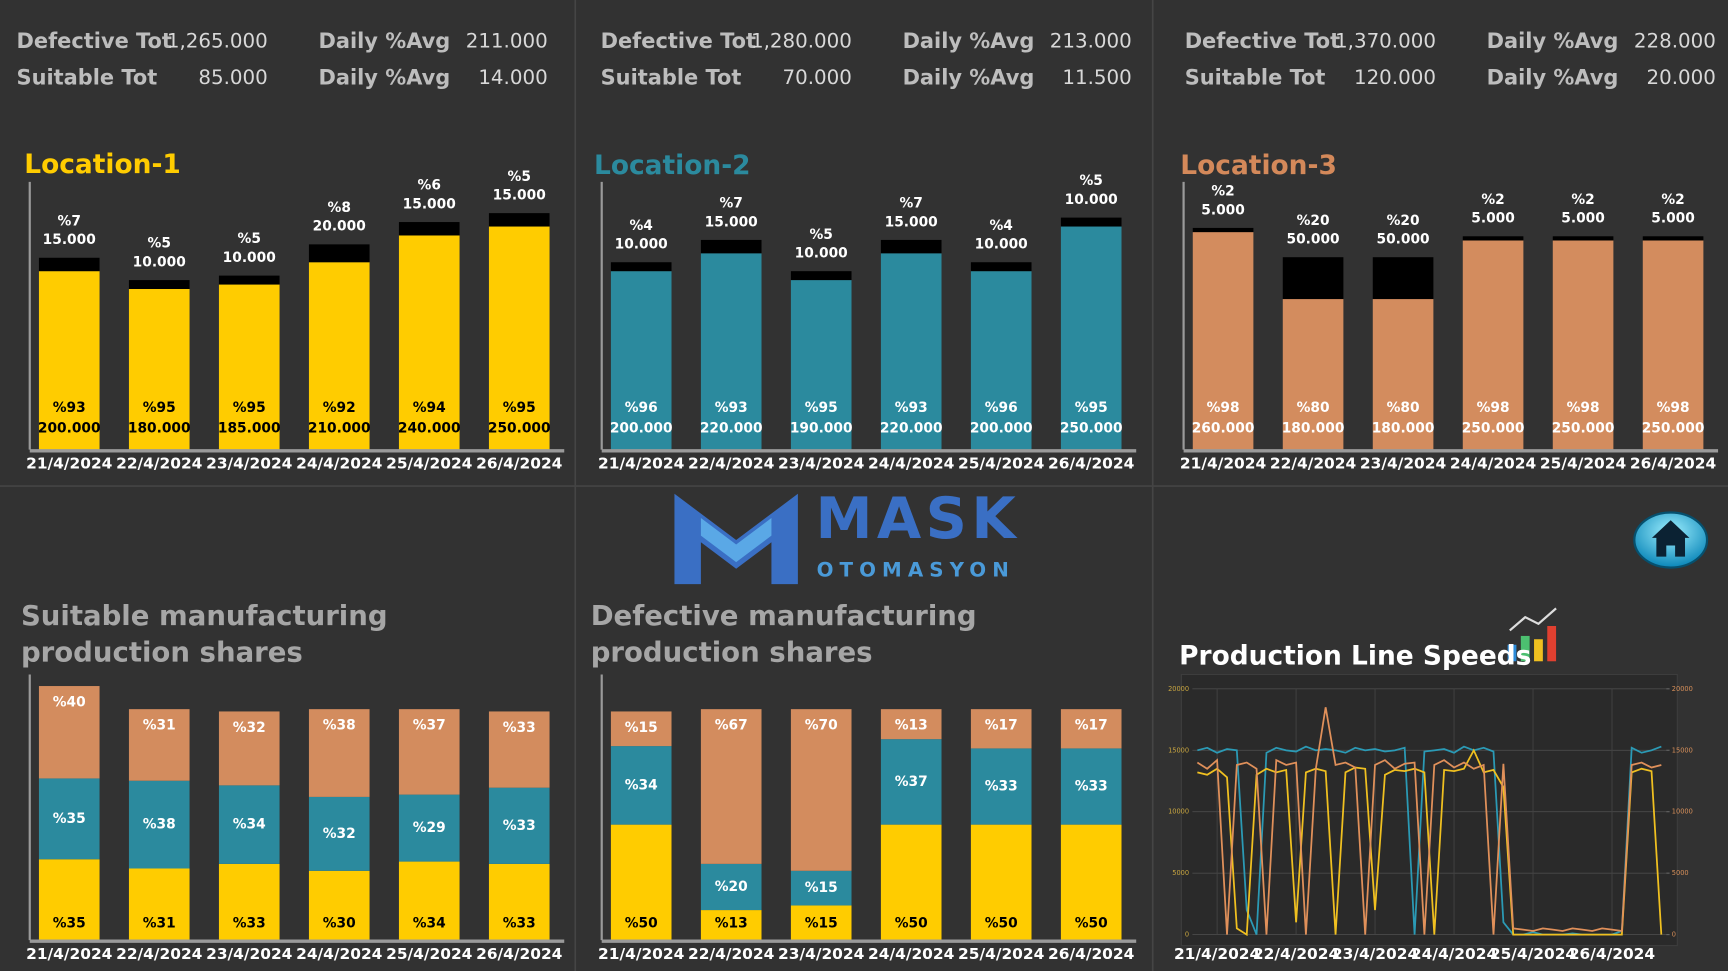 The height and width of the screenshot is (971, 1728). I want to click on y2-tick-label: 10000, so click(1682, 812).